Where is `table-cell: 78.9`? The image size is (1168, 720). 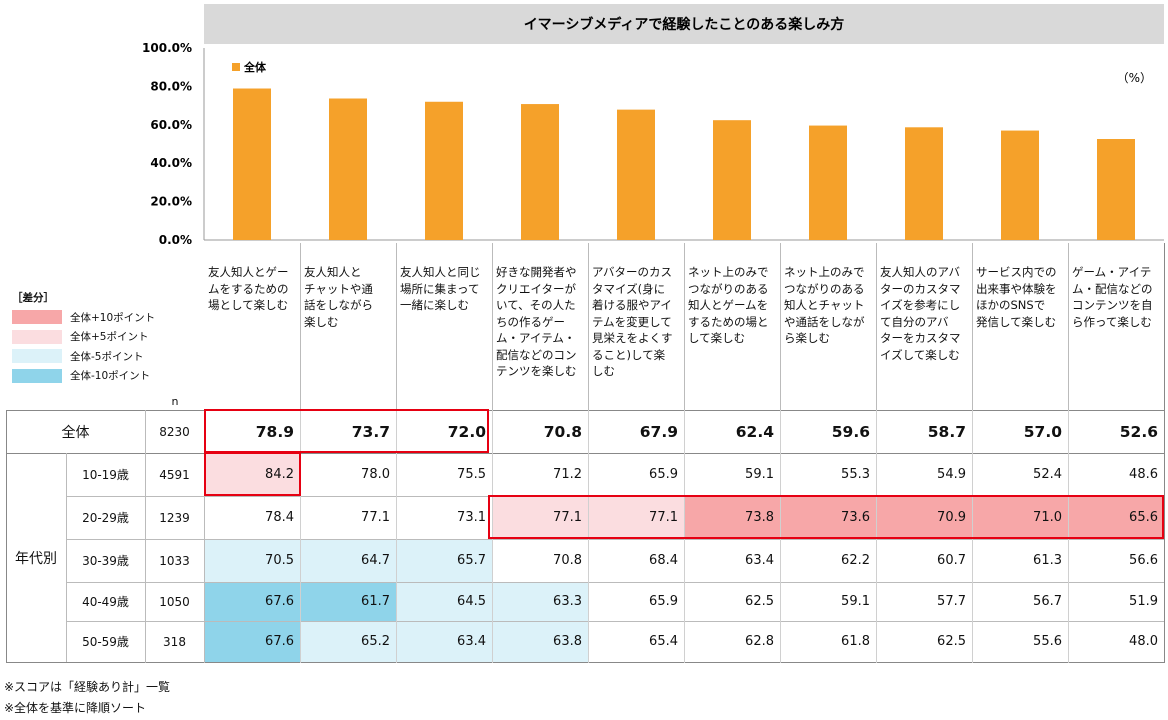 table-cell: 78.9 is located at coordinates (274, 431).